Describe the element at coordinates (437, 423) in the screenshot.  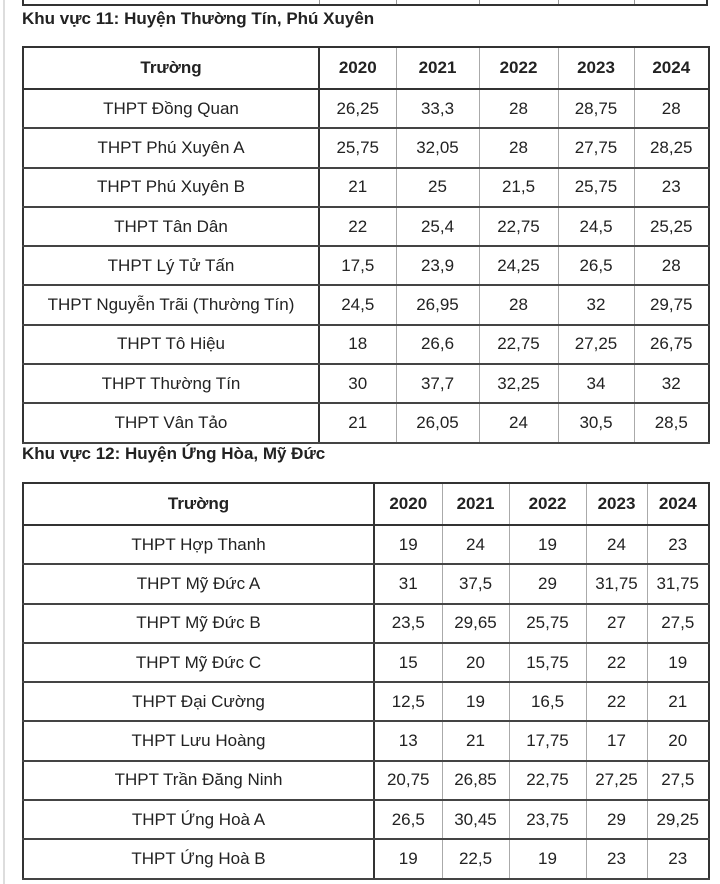
I see `score-cell: 26,05` at that location.